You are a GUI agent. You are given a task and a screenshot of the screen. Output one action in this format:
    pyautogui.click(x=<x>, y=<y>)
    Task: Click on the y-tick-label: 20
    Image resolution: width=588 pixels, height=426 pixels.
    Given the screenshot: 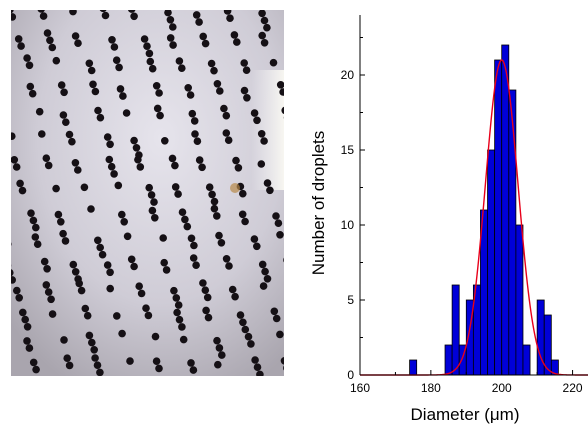 What is the action you would take?
    pyautogui.click(x=348, y=75)
    